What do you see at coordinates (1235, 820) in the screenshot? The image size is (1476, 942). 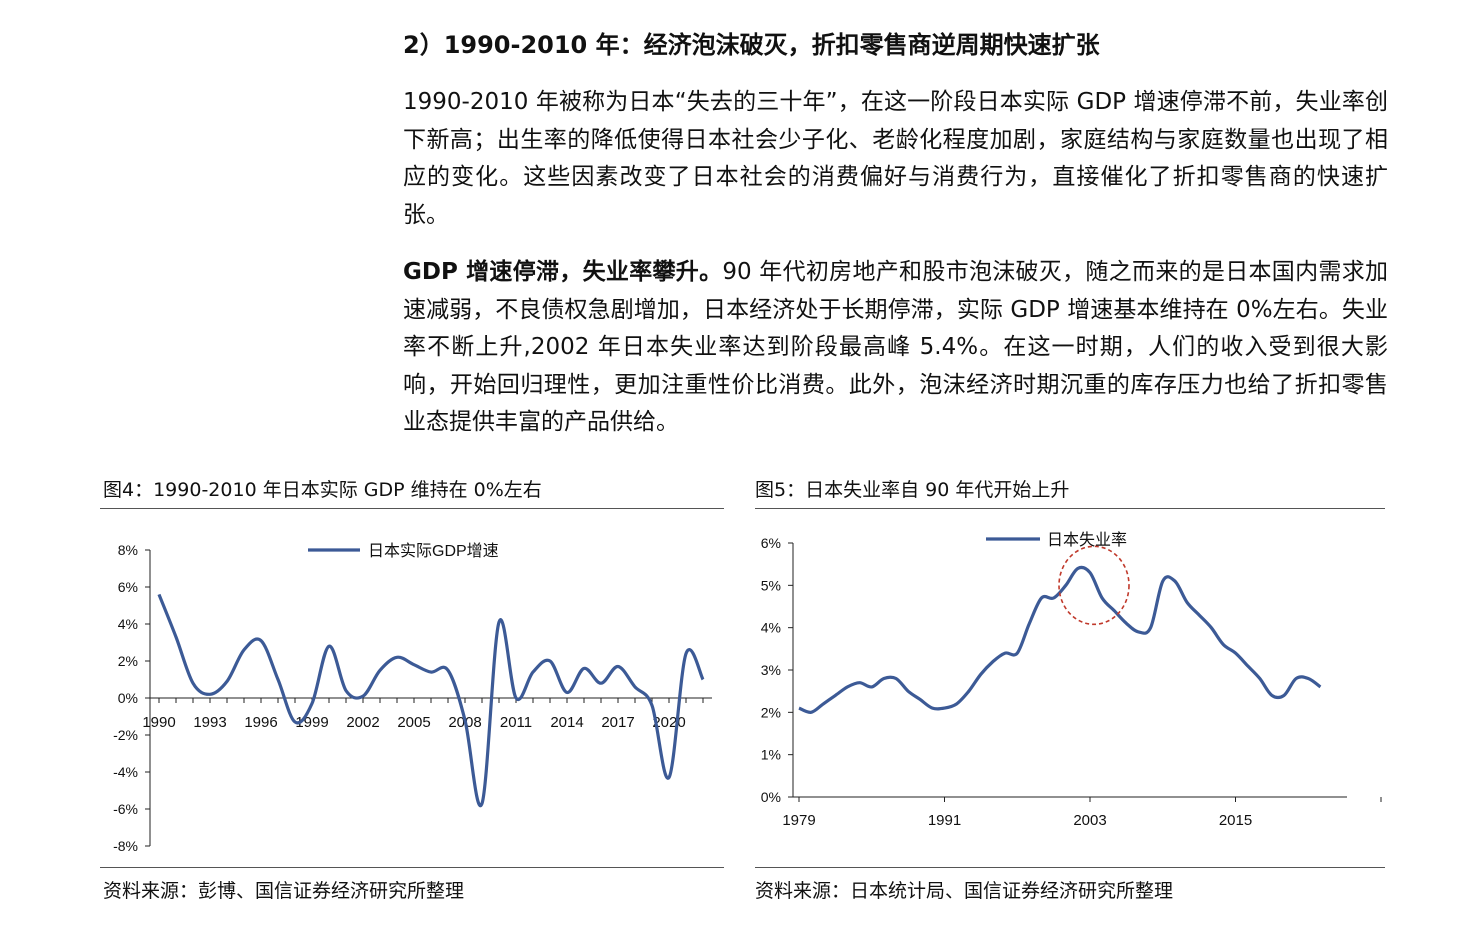 I see `x-tick-label: 2015` at bounding box center [1235, 820].